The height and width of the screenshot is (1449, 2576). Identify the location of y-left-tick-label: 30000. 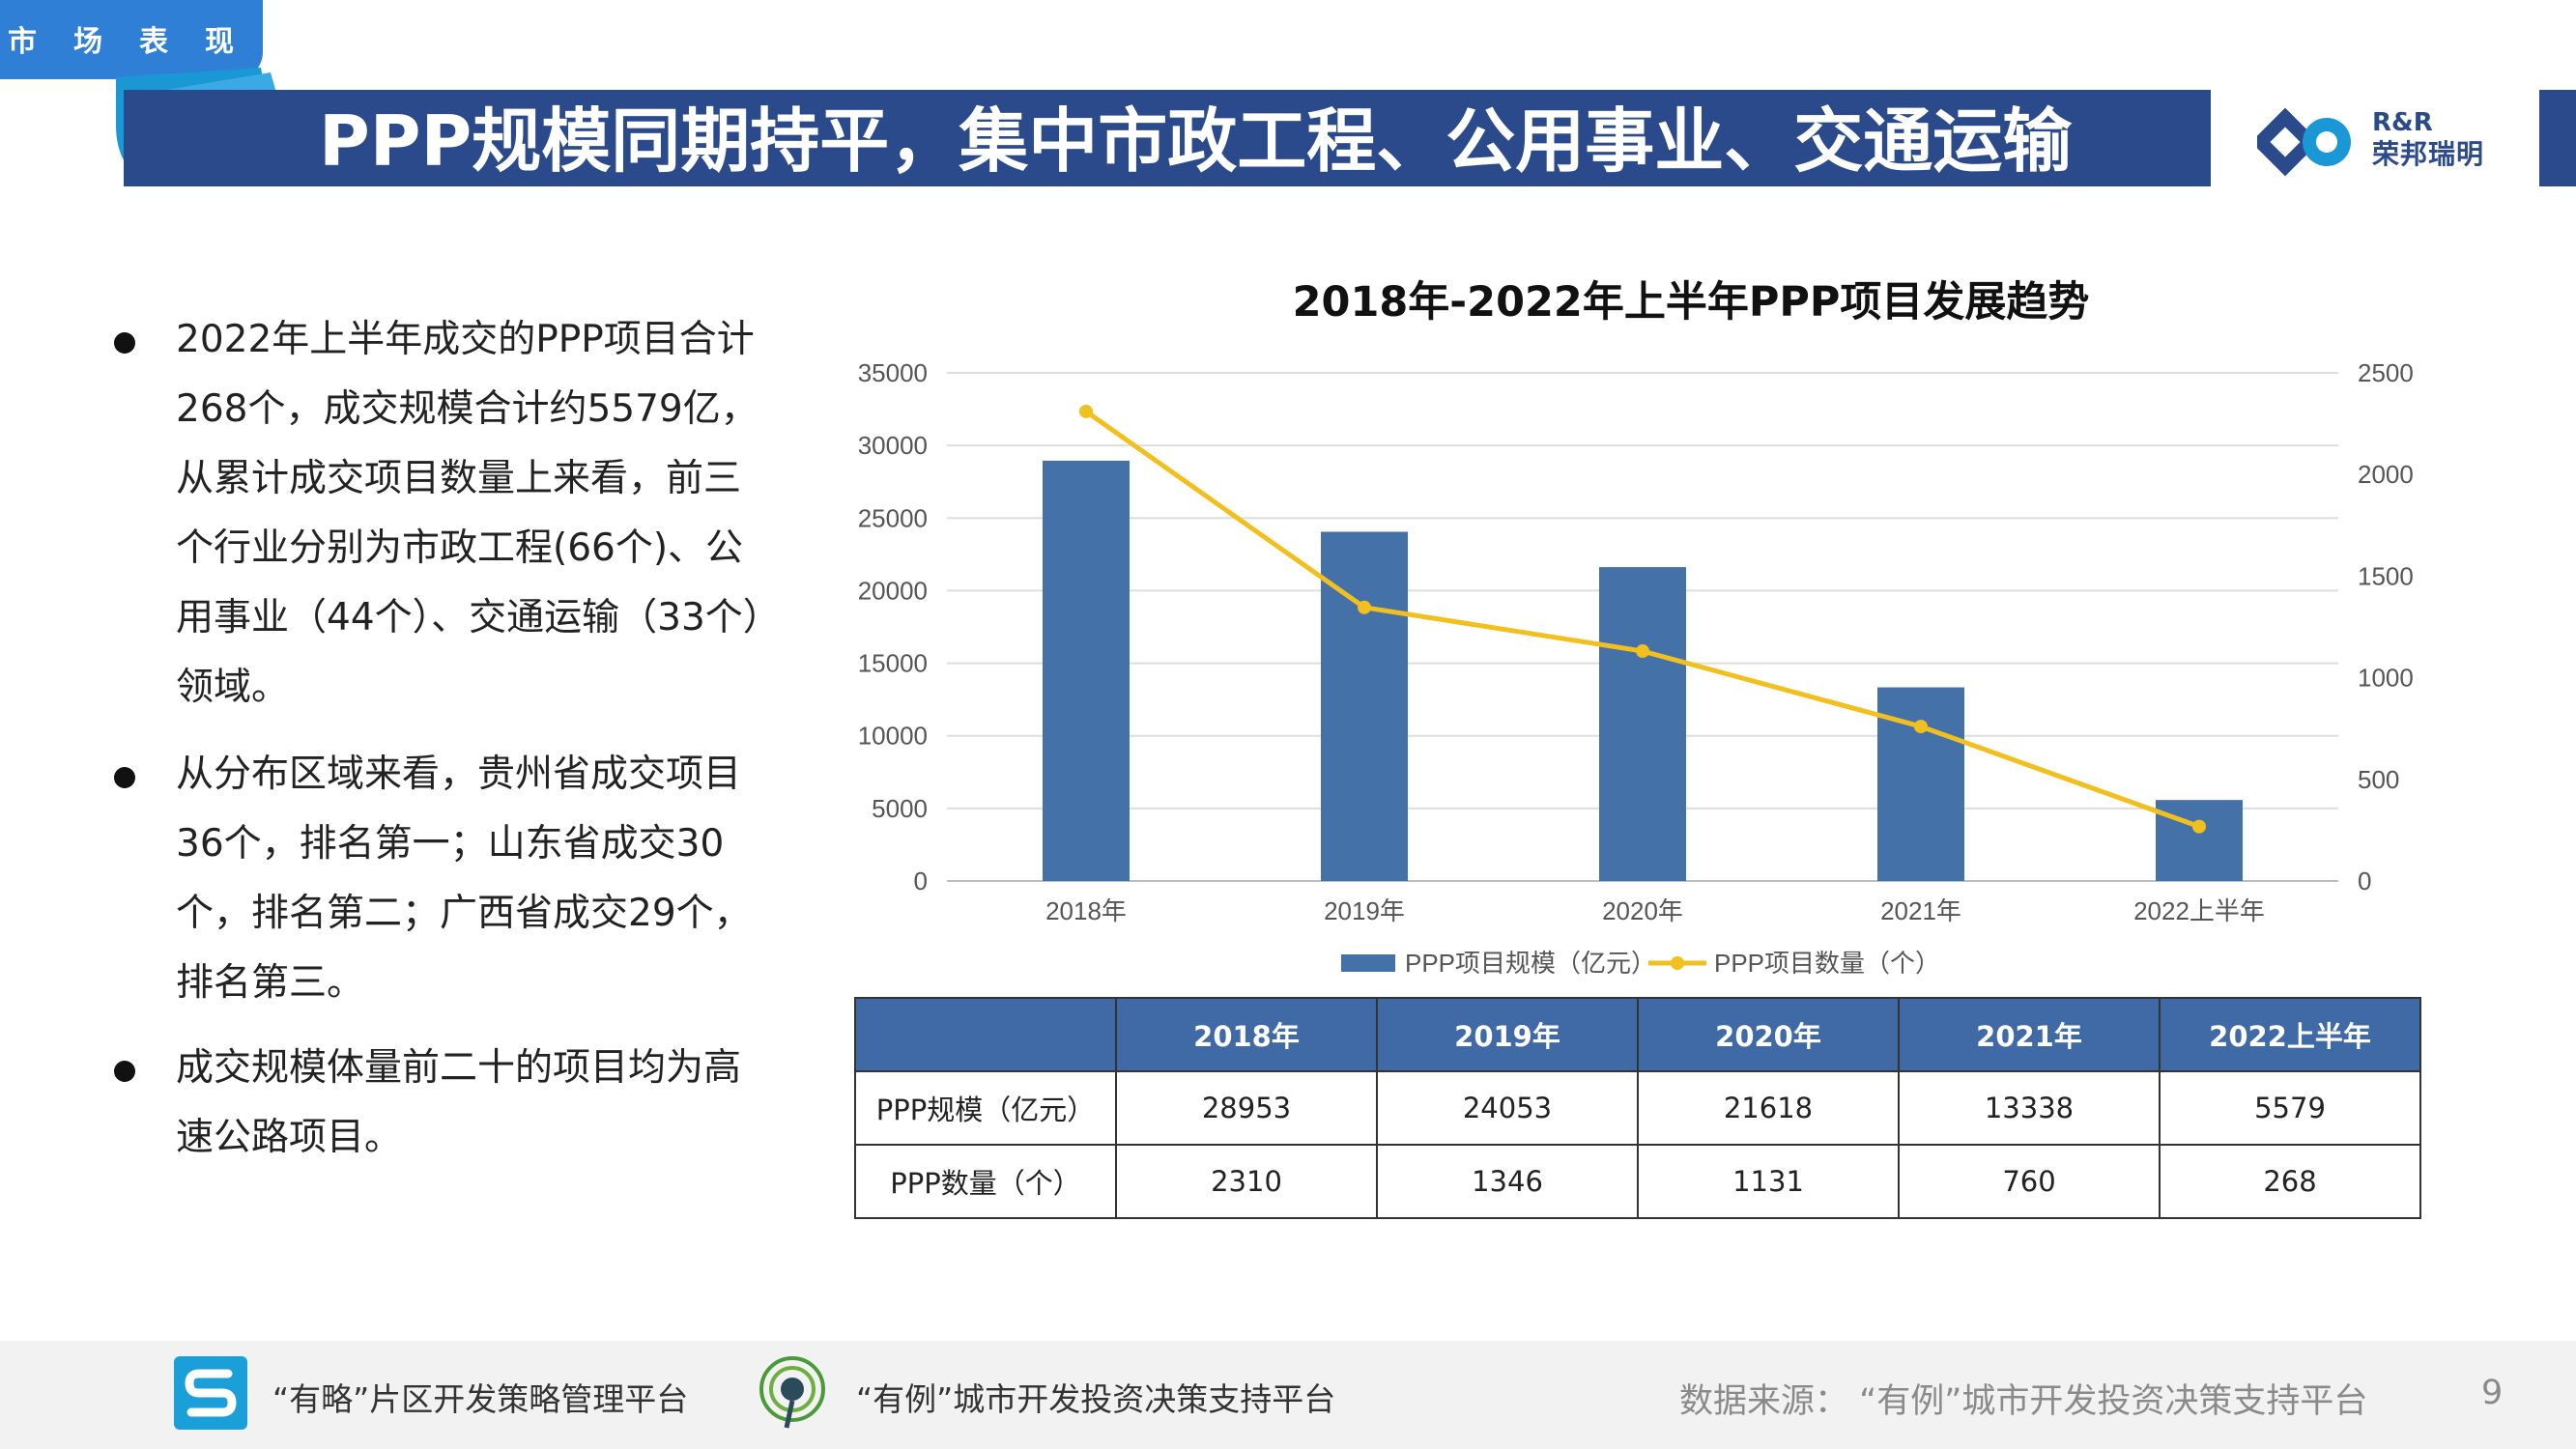
(893, 445).